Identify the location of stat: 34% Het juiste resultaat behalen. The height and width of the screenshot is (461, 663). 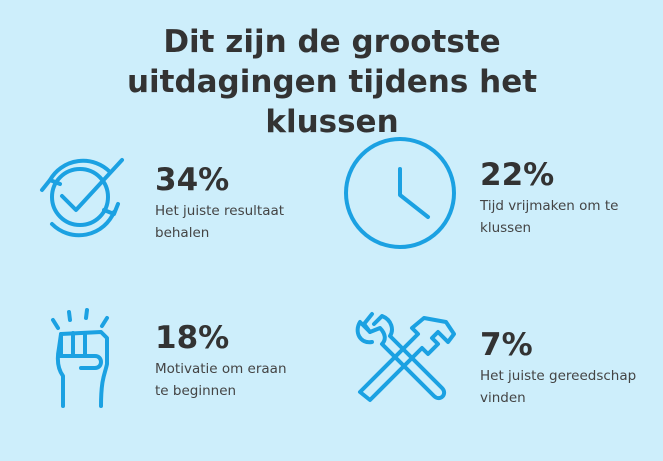
(230, 203).